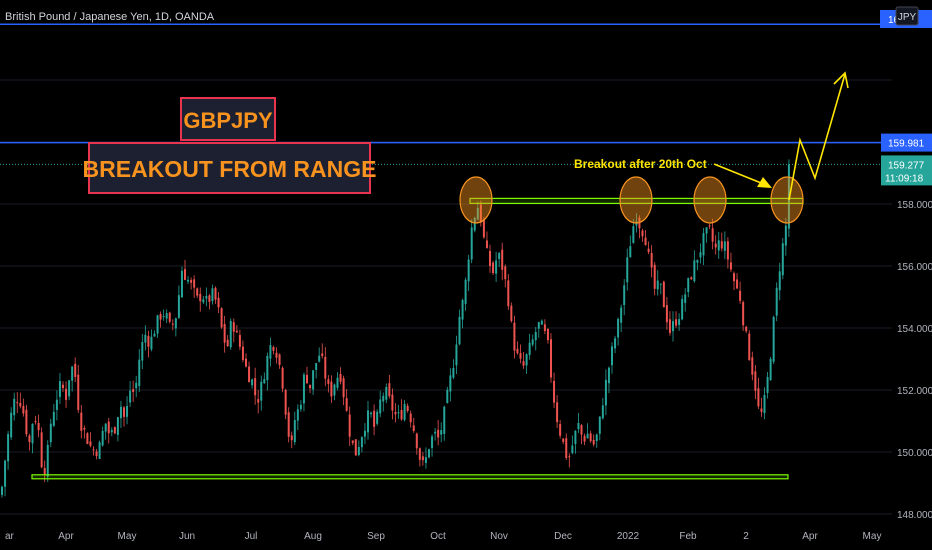 The height and width of the screenshot is (550, 932). Describe the element at coordinates (914, 267) in the screenshot. I see `y-tick-label: 156.000` at that location.